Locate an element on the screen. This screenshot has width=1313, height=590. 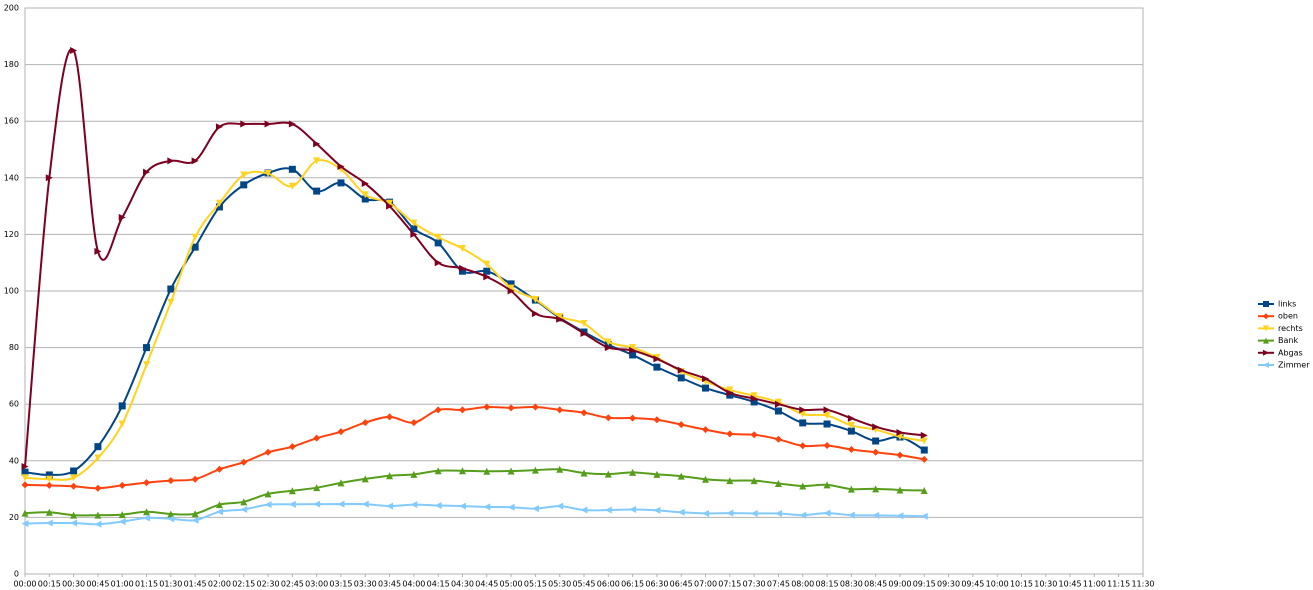
y-tick-label: 20 is located at coordinates (14, 517).